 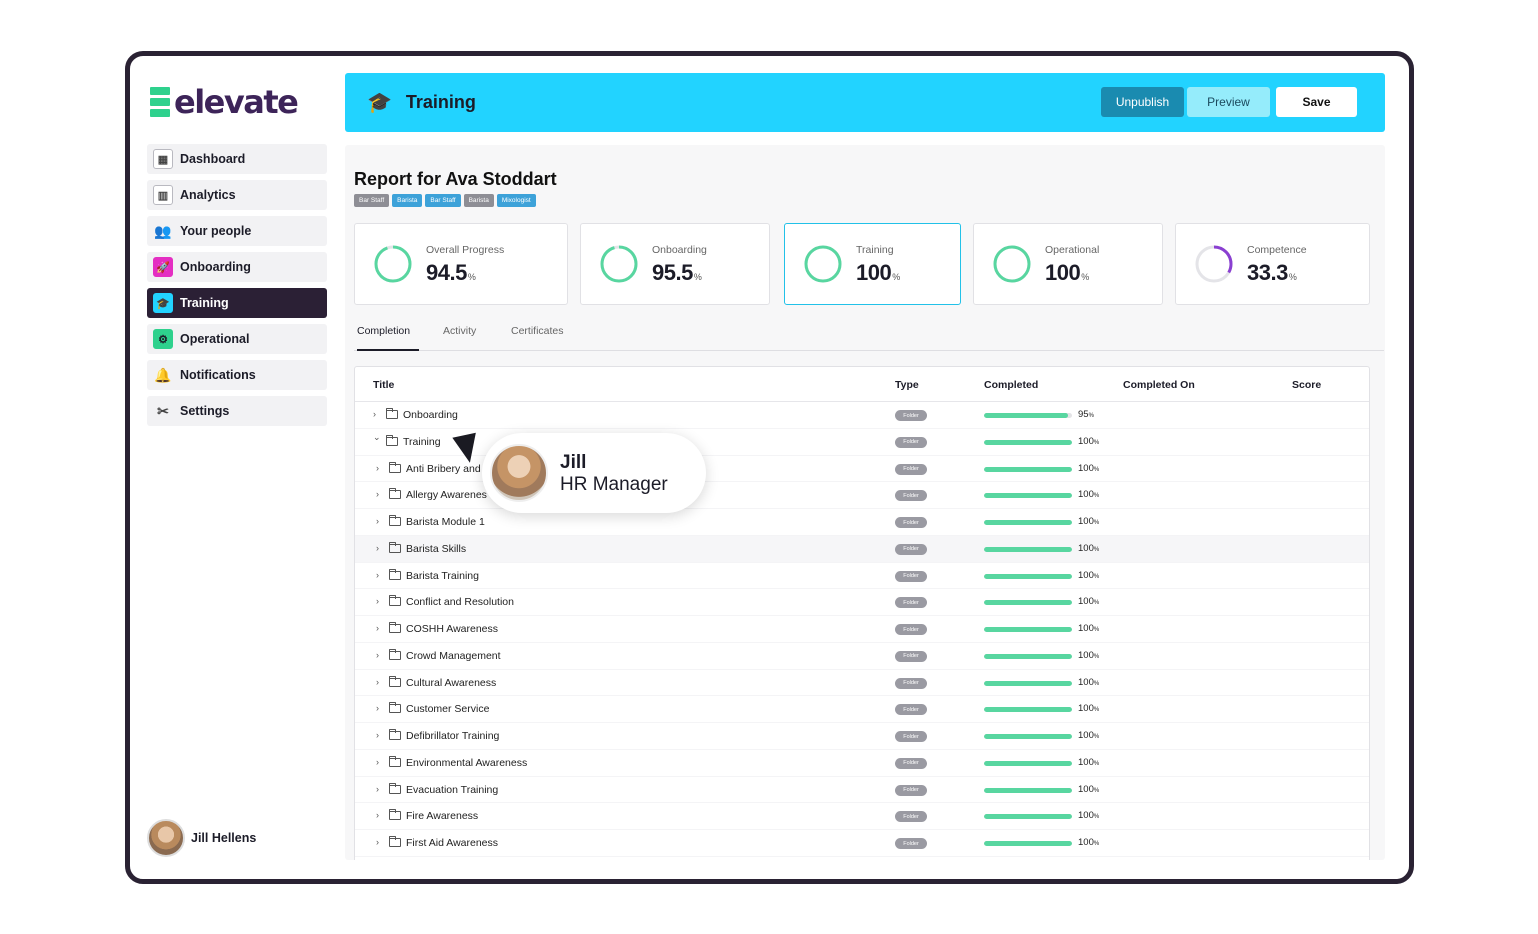 I want to click on sidebar-item-dashboard: ▦ Dashboard, so click(x=237, y=159).